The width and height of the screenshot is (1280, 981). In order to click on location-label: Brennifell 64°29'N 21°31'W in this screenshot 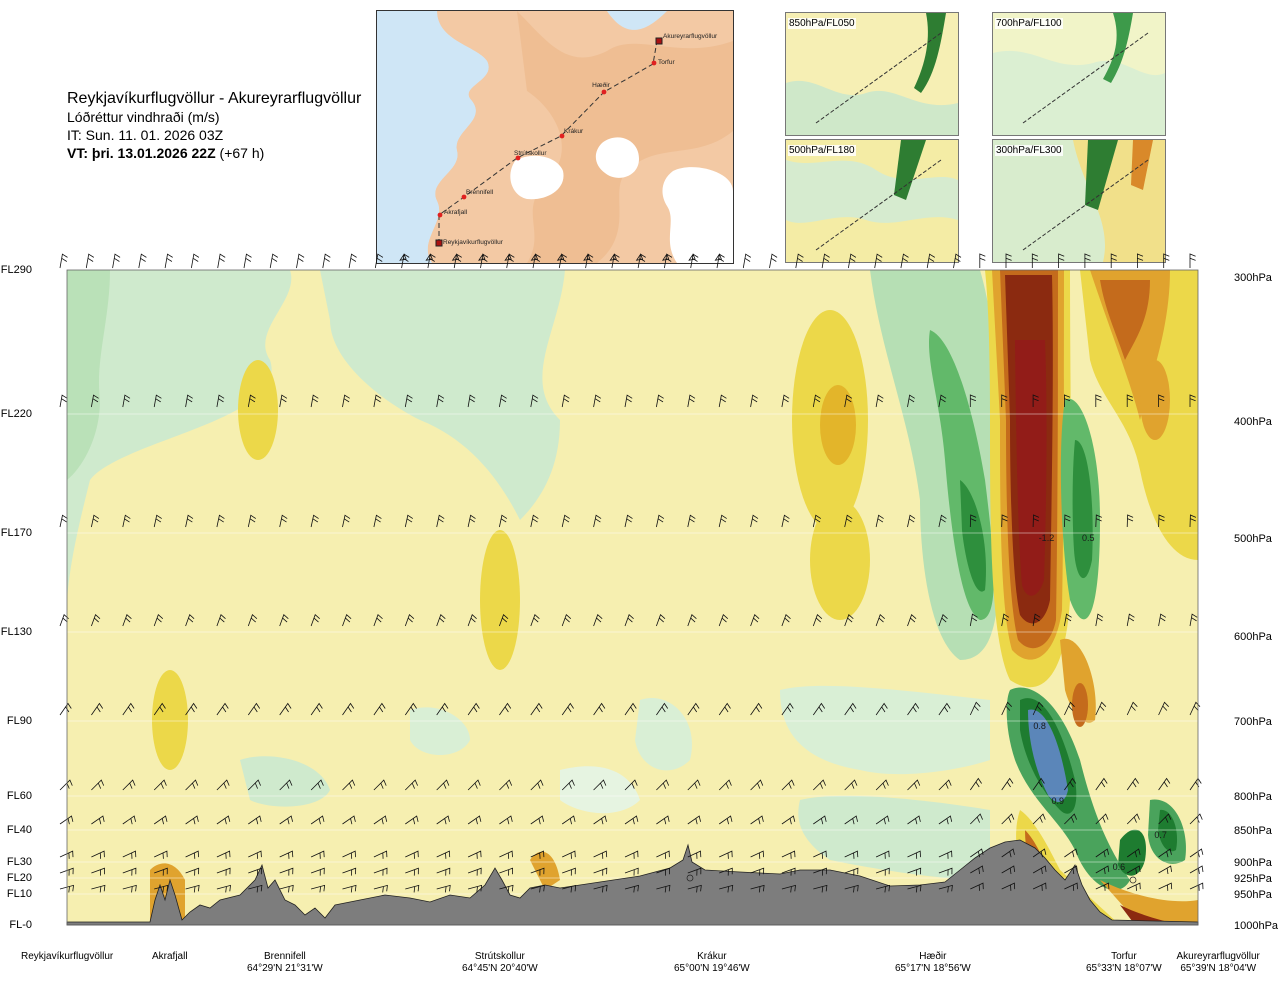, I will do `click(285, 963)`.